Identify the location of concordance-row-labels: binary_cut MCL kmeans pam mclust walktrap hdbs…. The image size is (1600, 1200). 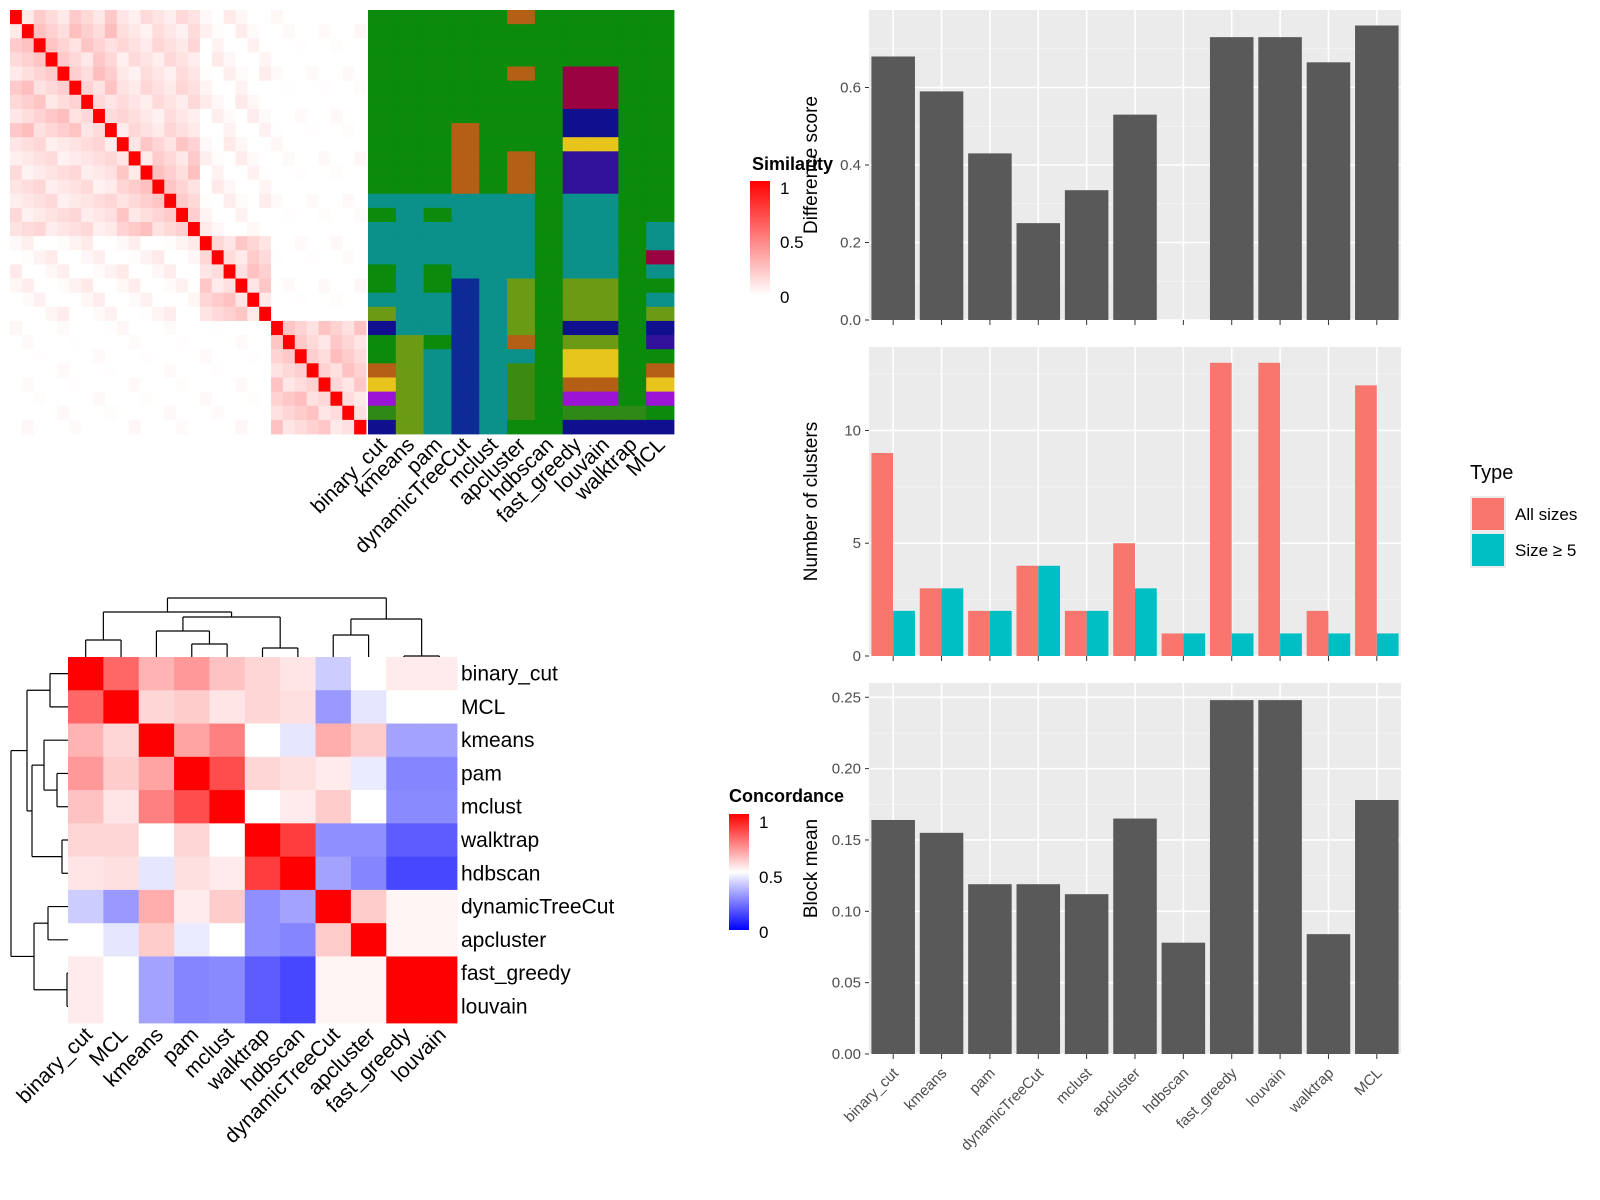
(537, 841).